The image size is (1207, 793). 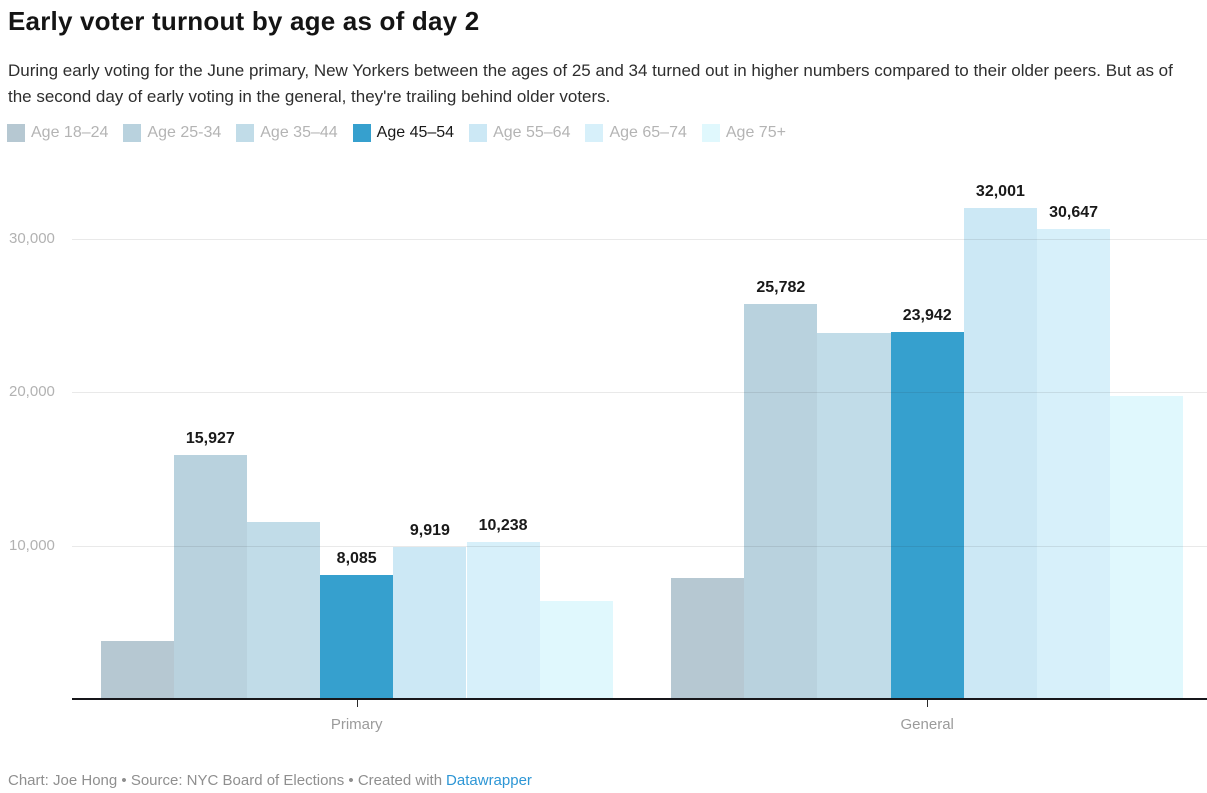 I want to click on x-category-label-primary: Primary, so click(x=356, y=724).